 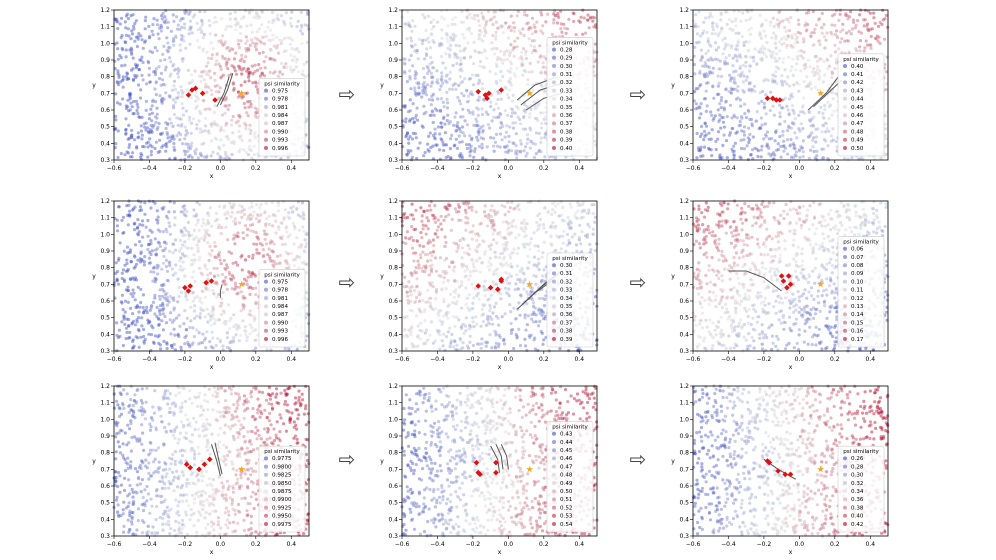 What do you see at coordinates (566, 83) in the screenshot?
I see `legend-label: 0.32` at bounding box center [566, 83].